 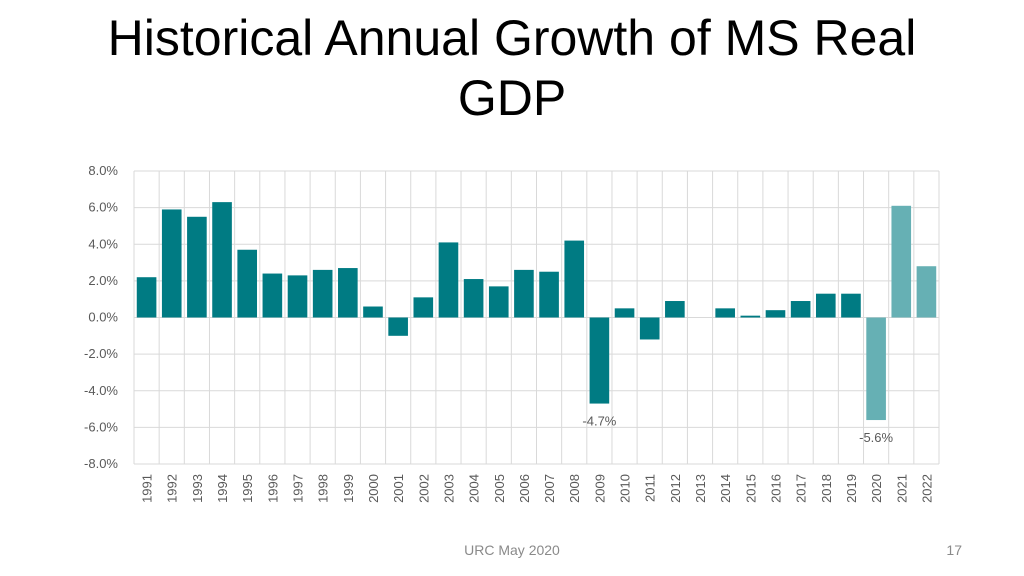 What do you see at coordinates (323, 488) in the screenshot?
I see `x-tick-label: 1998` at bounding box center [323, 488].